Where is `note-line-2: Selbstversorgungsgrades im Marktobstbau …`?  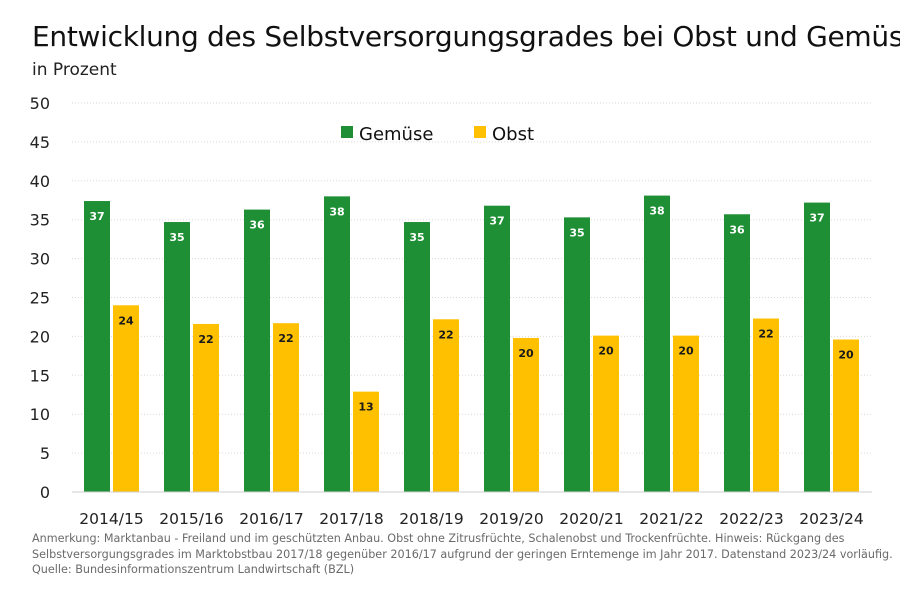
note-line-2: Selbstversorgungsgrades im Marktobstbau … is located at coordinates (462, 554).